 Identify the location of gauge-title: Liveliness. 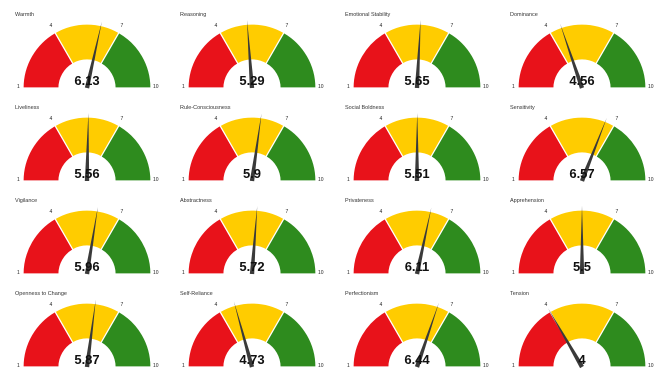
(27, 108).